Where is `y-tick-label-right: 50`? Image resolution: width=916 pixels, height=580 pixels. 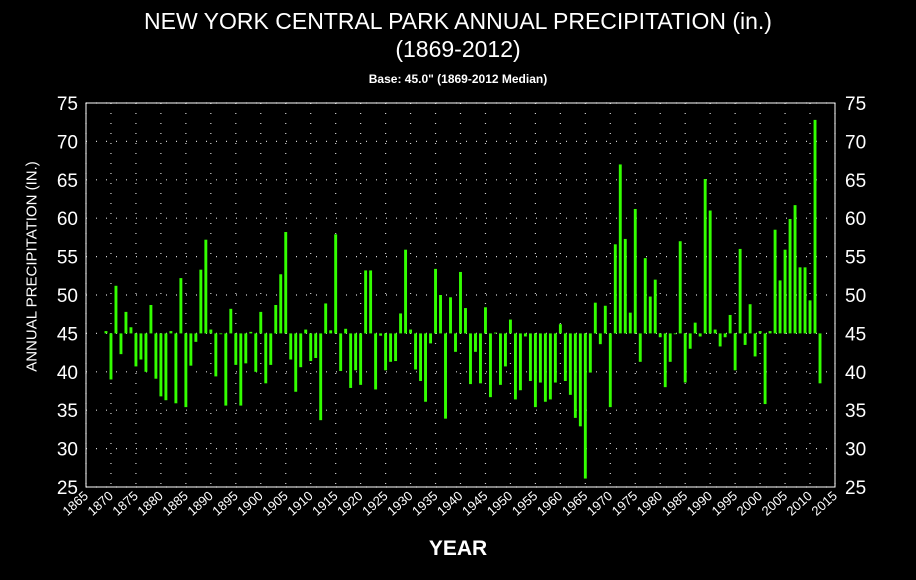
y-tick-label-right: 50 is located at coordinates (855, 296).